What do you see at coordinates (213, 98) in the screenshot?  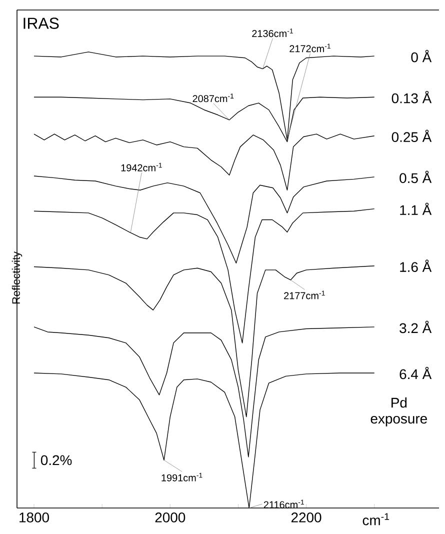 I see `annotation: 2087cm$^{-1}$` at bounding box center [213, 98].